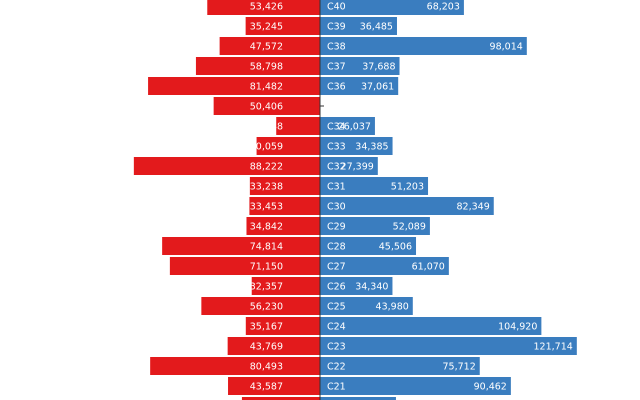 This screenshot has height=400, width=640. What do you see at coordinates (357, 167) in the screenshot?
I see `right-value-label-C32: 27,399` at bounding box center [357, 167].